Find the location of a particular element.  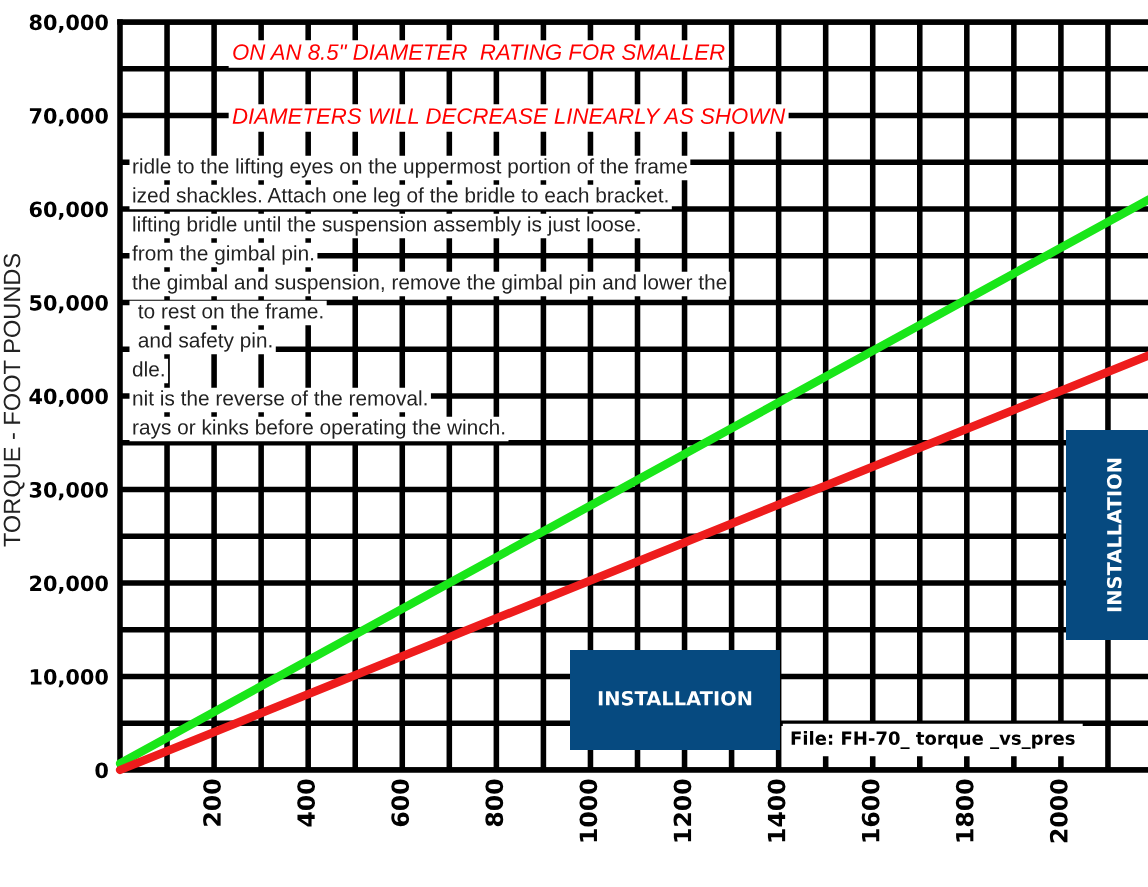

x-tick-label: 1600 is located at coordinates (870, 810).